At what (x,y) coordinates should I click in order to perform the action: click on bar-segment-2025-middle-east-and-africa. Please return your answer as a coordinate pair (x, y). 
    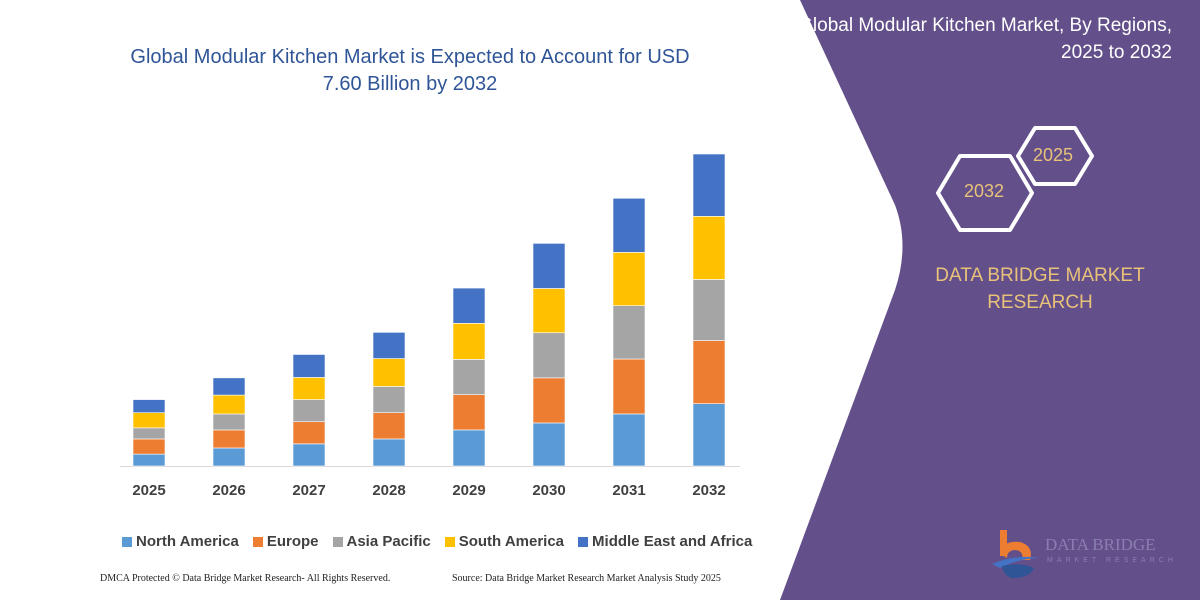
    Looking at the image, I should click on (149, 406).